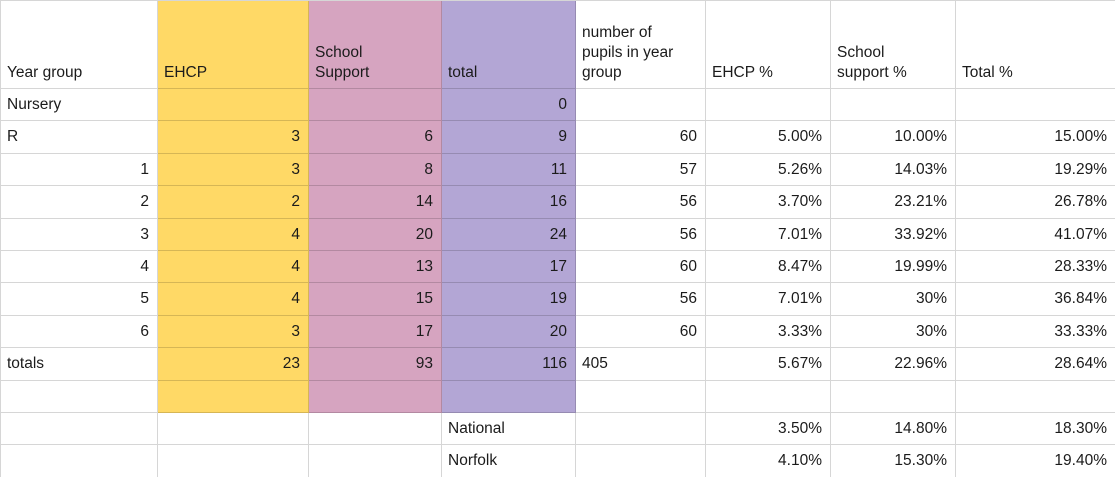 The image size is (1115, 477). Describe the element at coordinates (768, 332) in the screenshot. I see `table-cell: 3.33%` at that location.